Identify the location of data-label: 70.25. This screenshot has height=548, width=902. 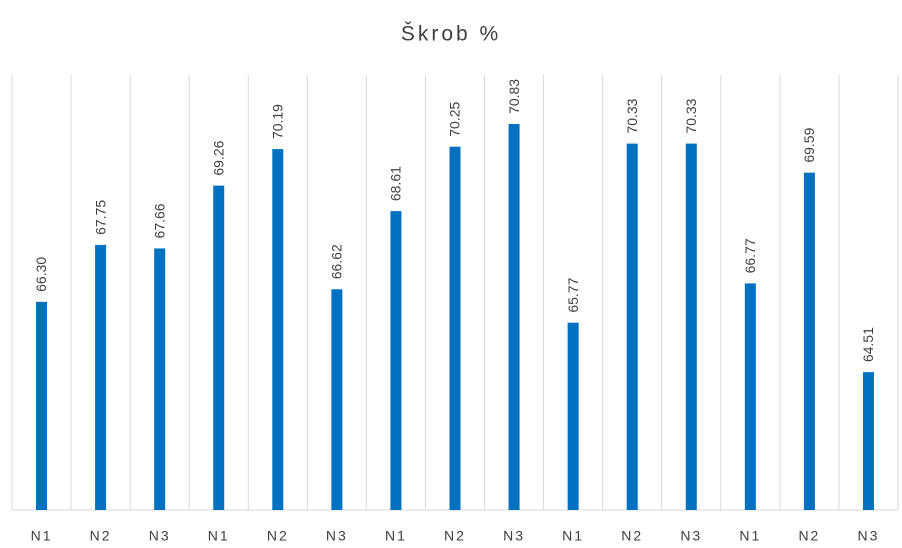
(455, 118).